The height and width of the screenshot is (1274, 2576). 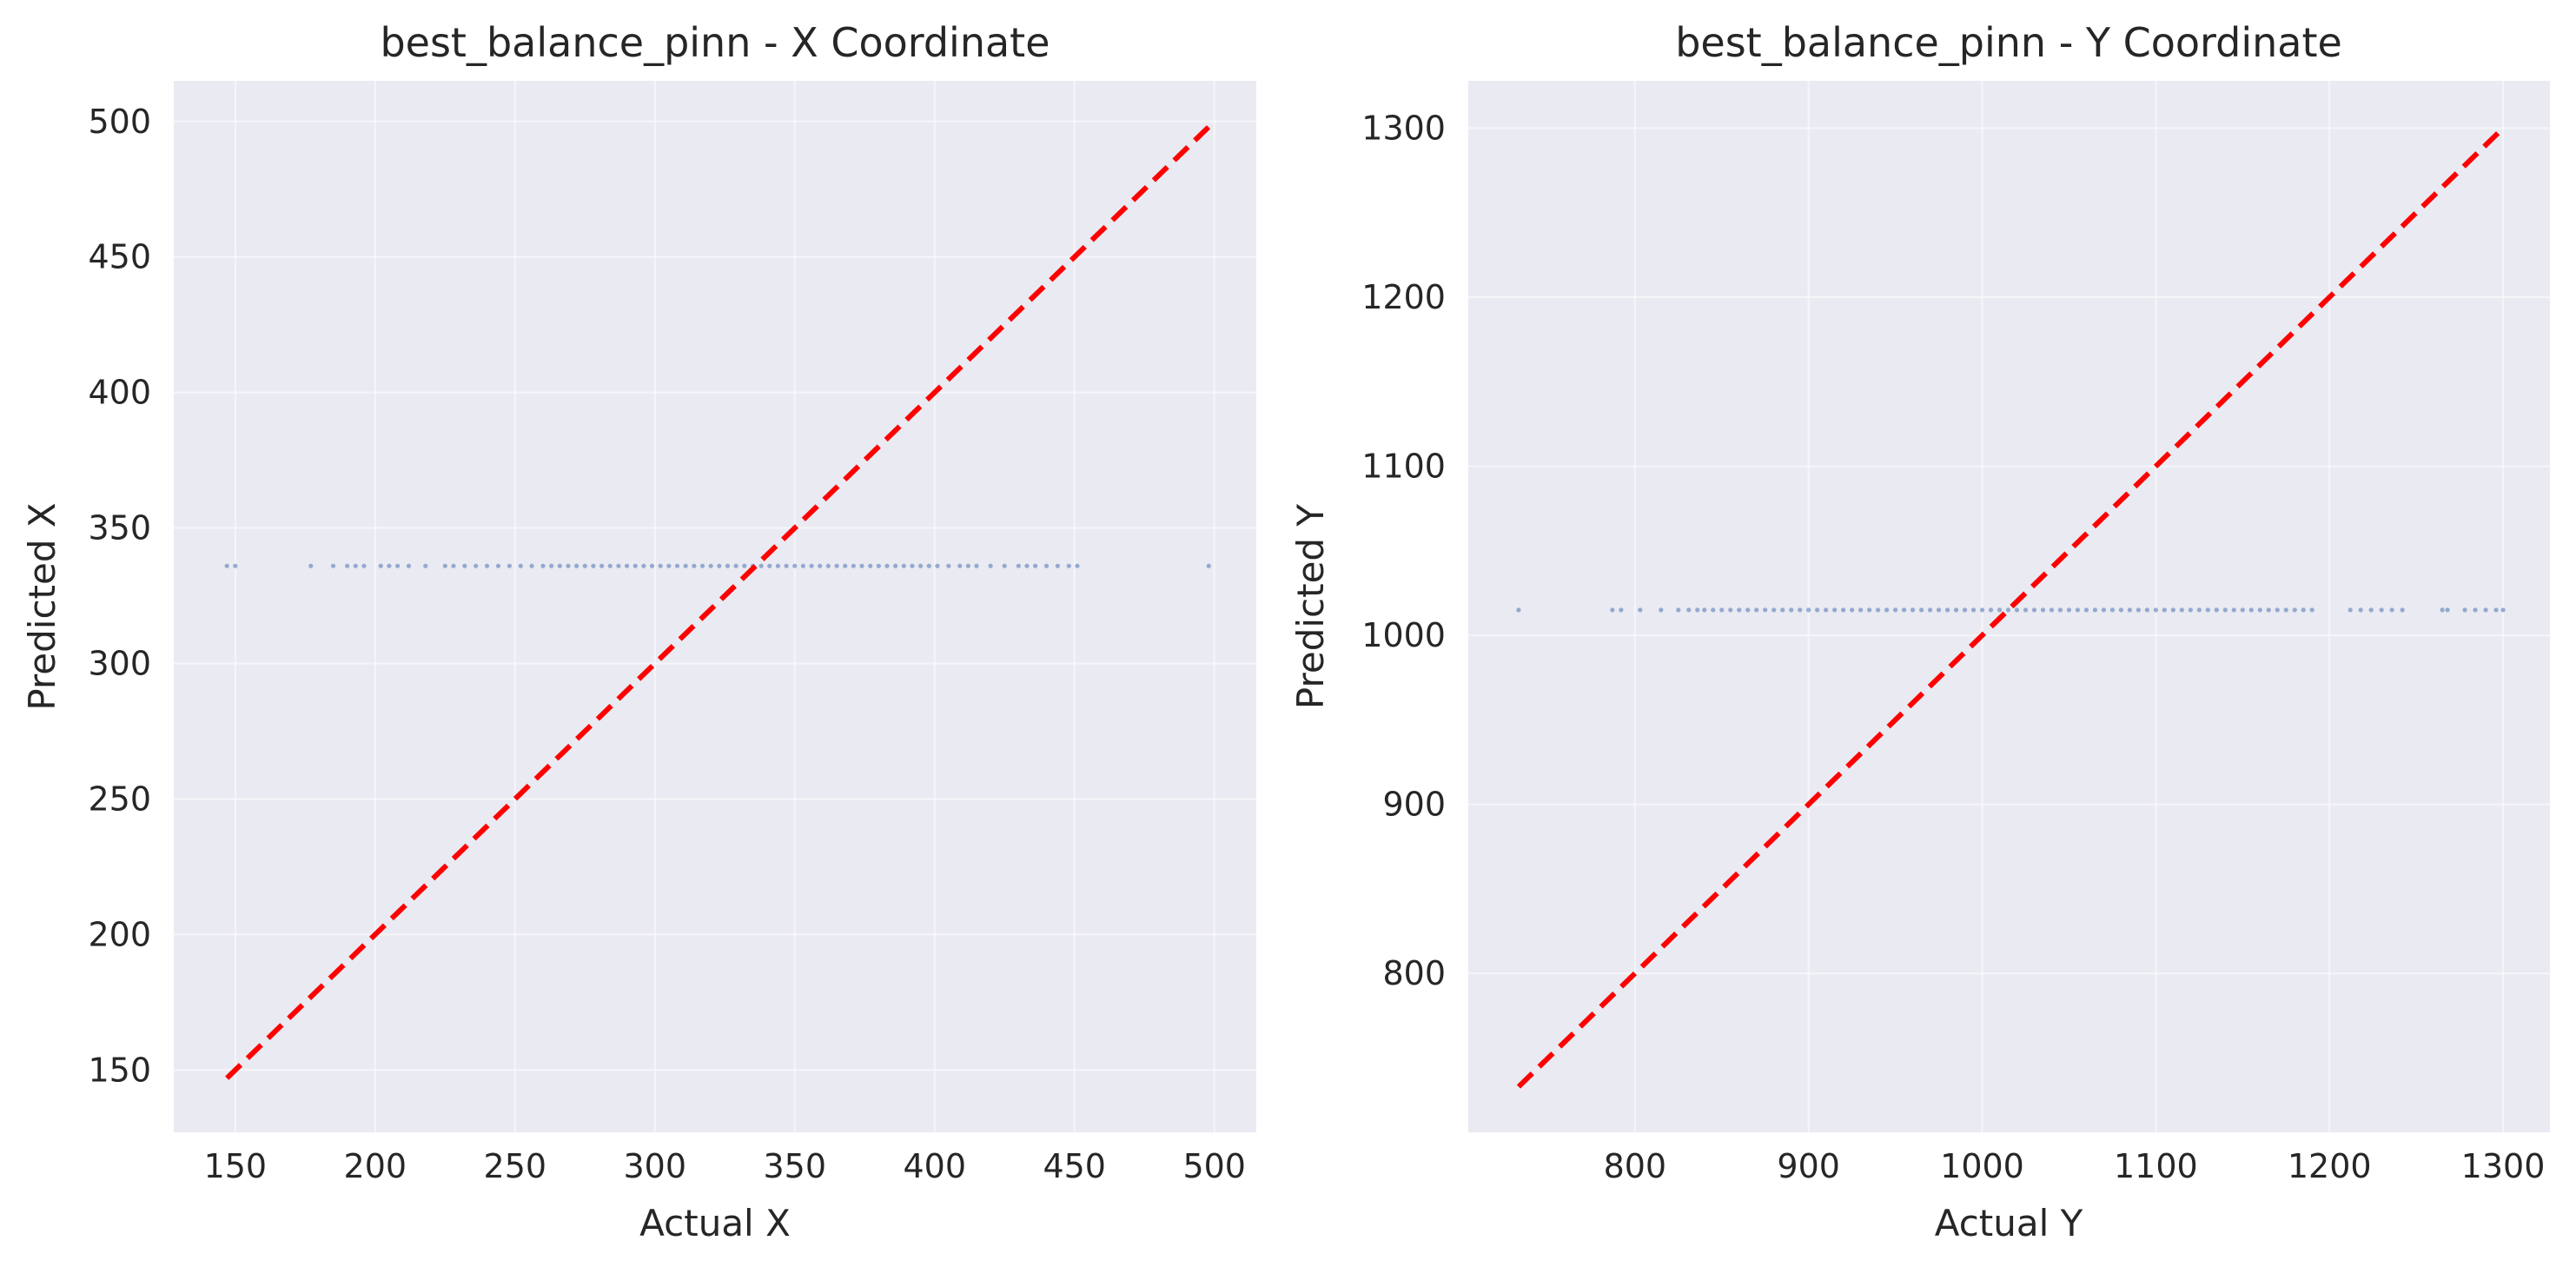 I want to click on x-tick-labels: 800 900 1000 1100 1200 1300, so click(x=2075, y=1166).